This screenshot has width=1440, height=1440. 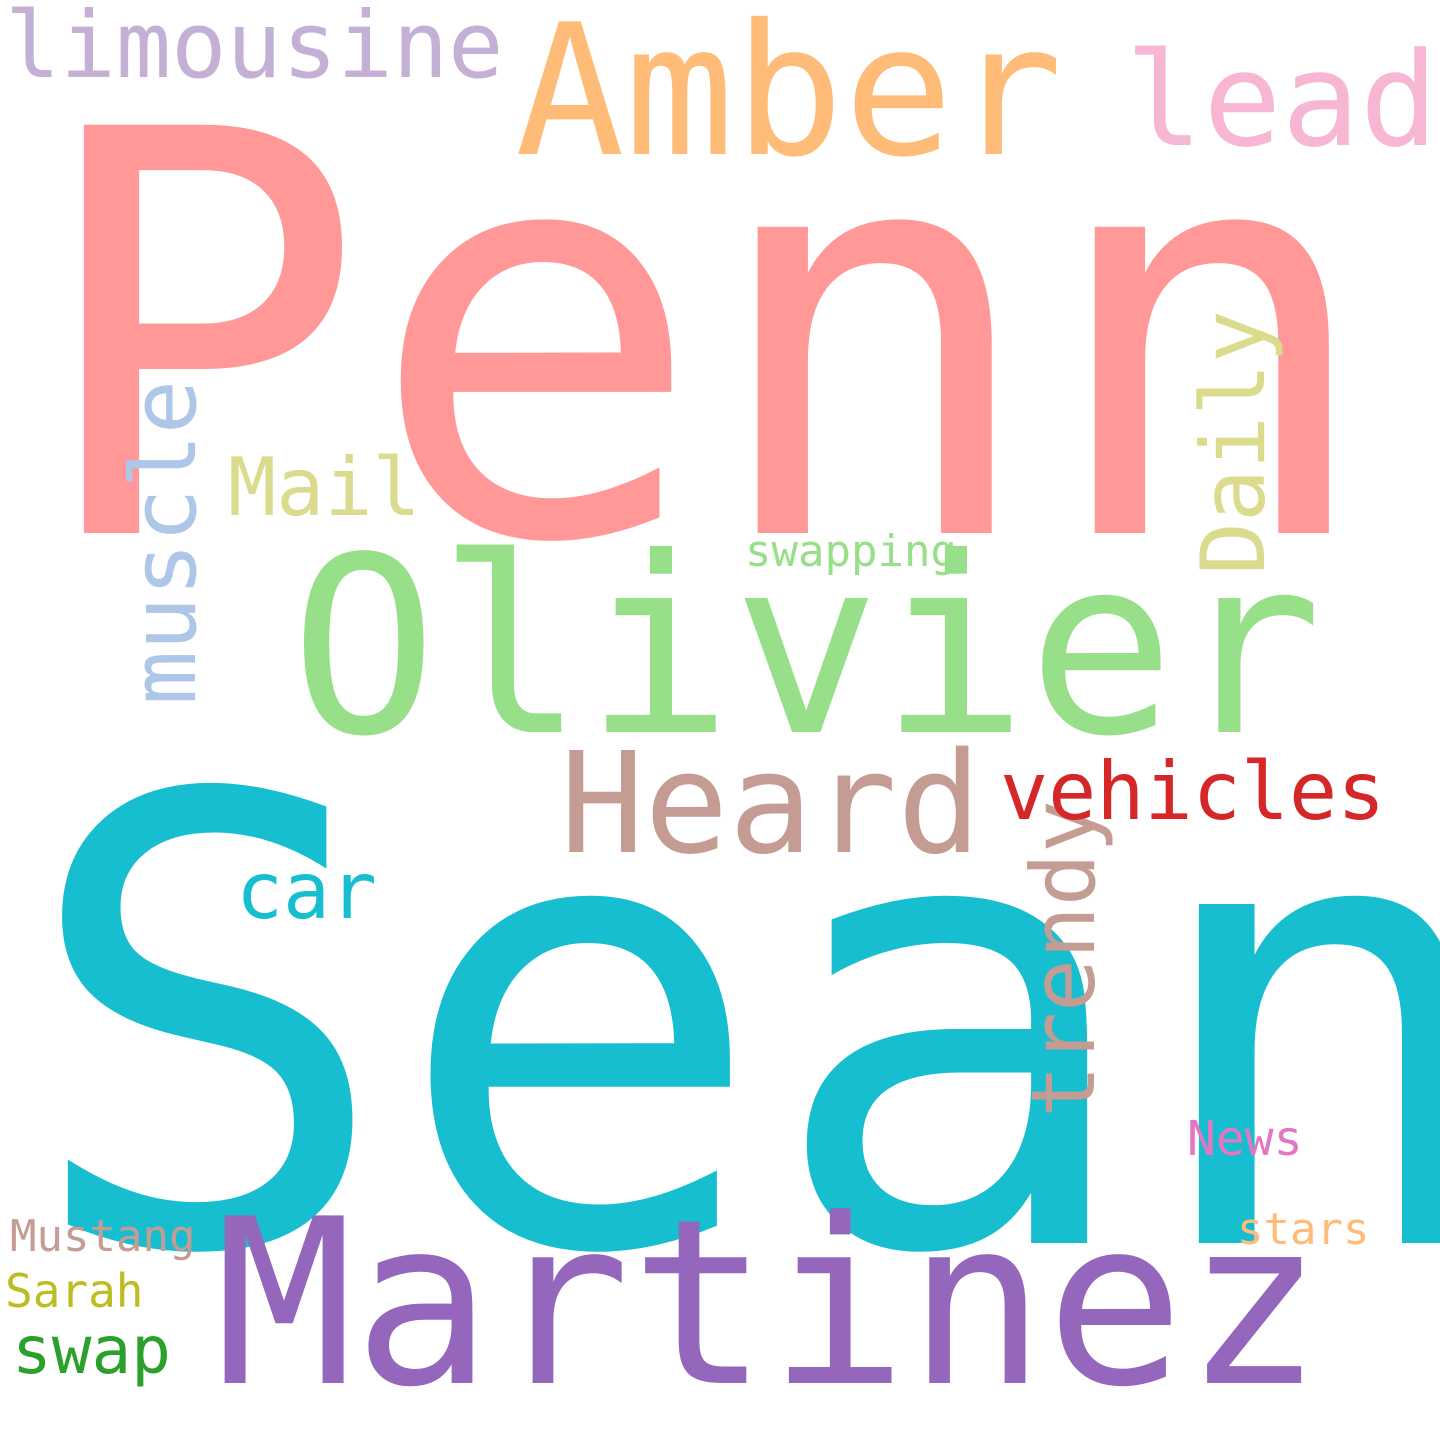 I want to click on word-trendy: trendy, so click(x=1063, y=959).